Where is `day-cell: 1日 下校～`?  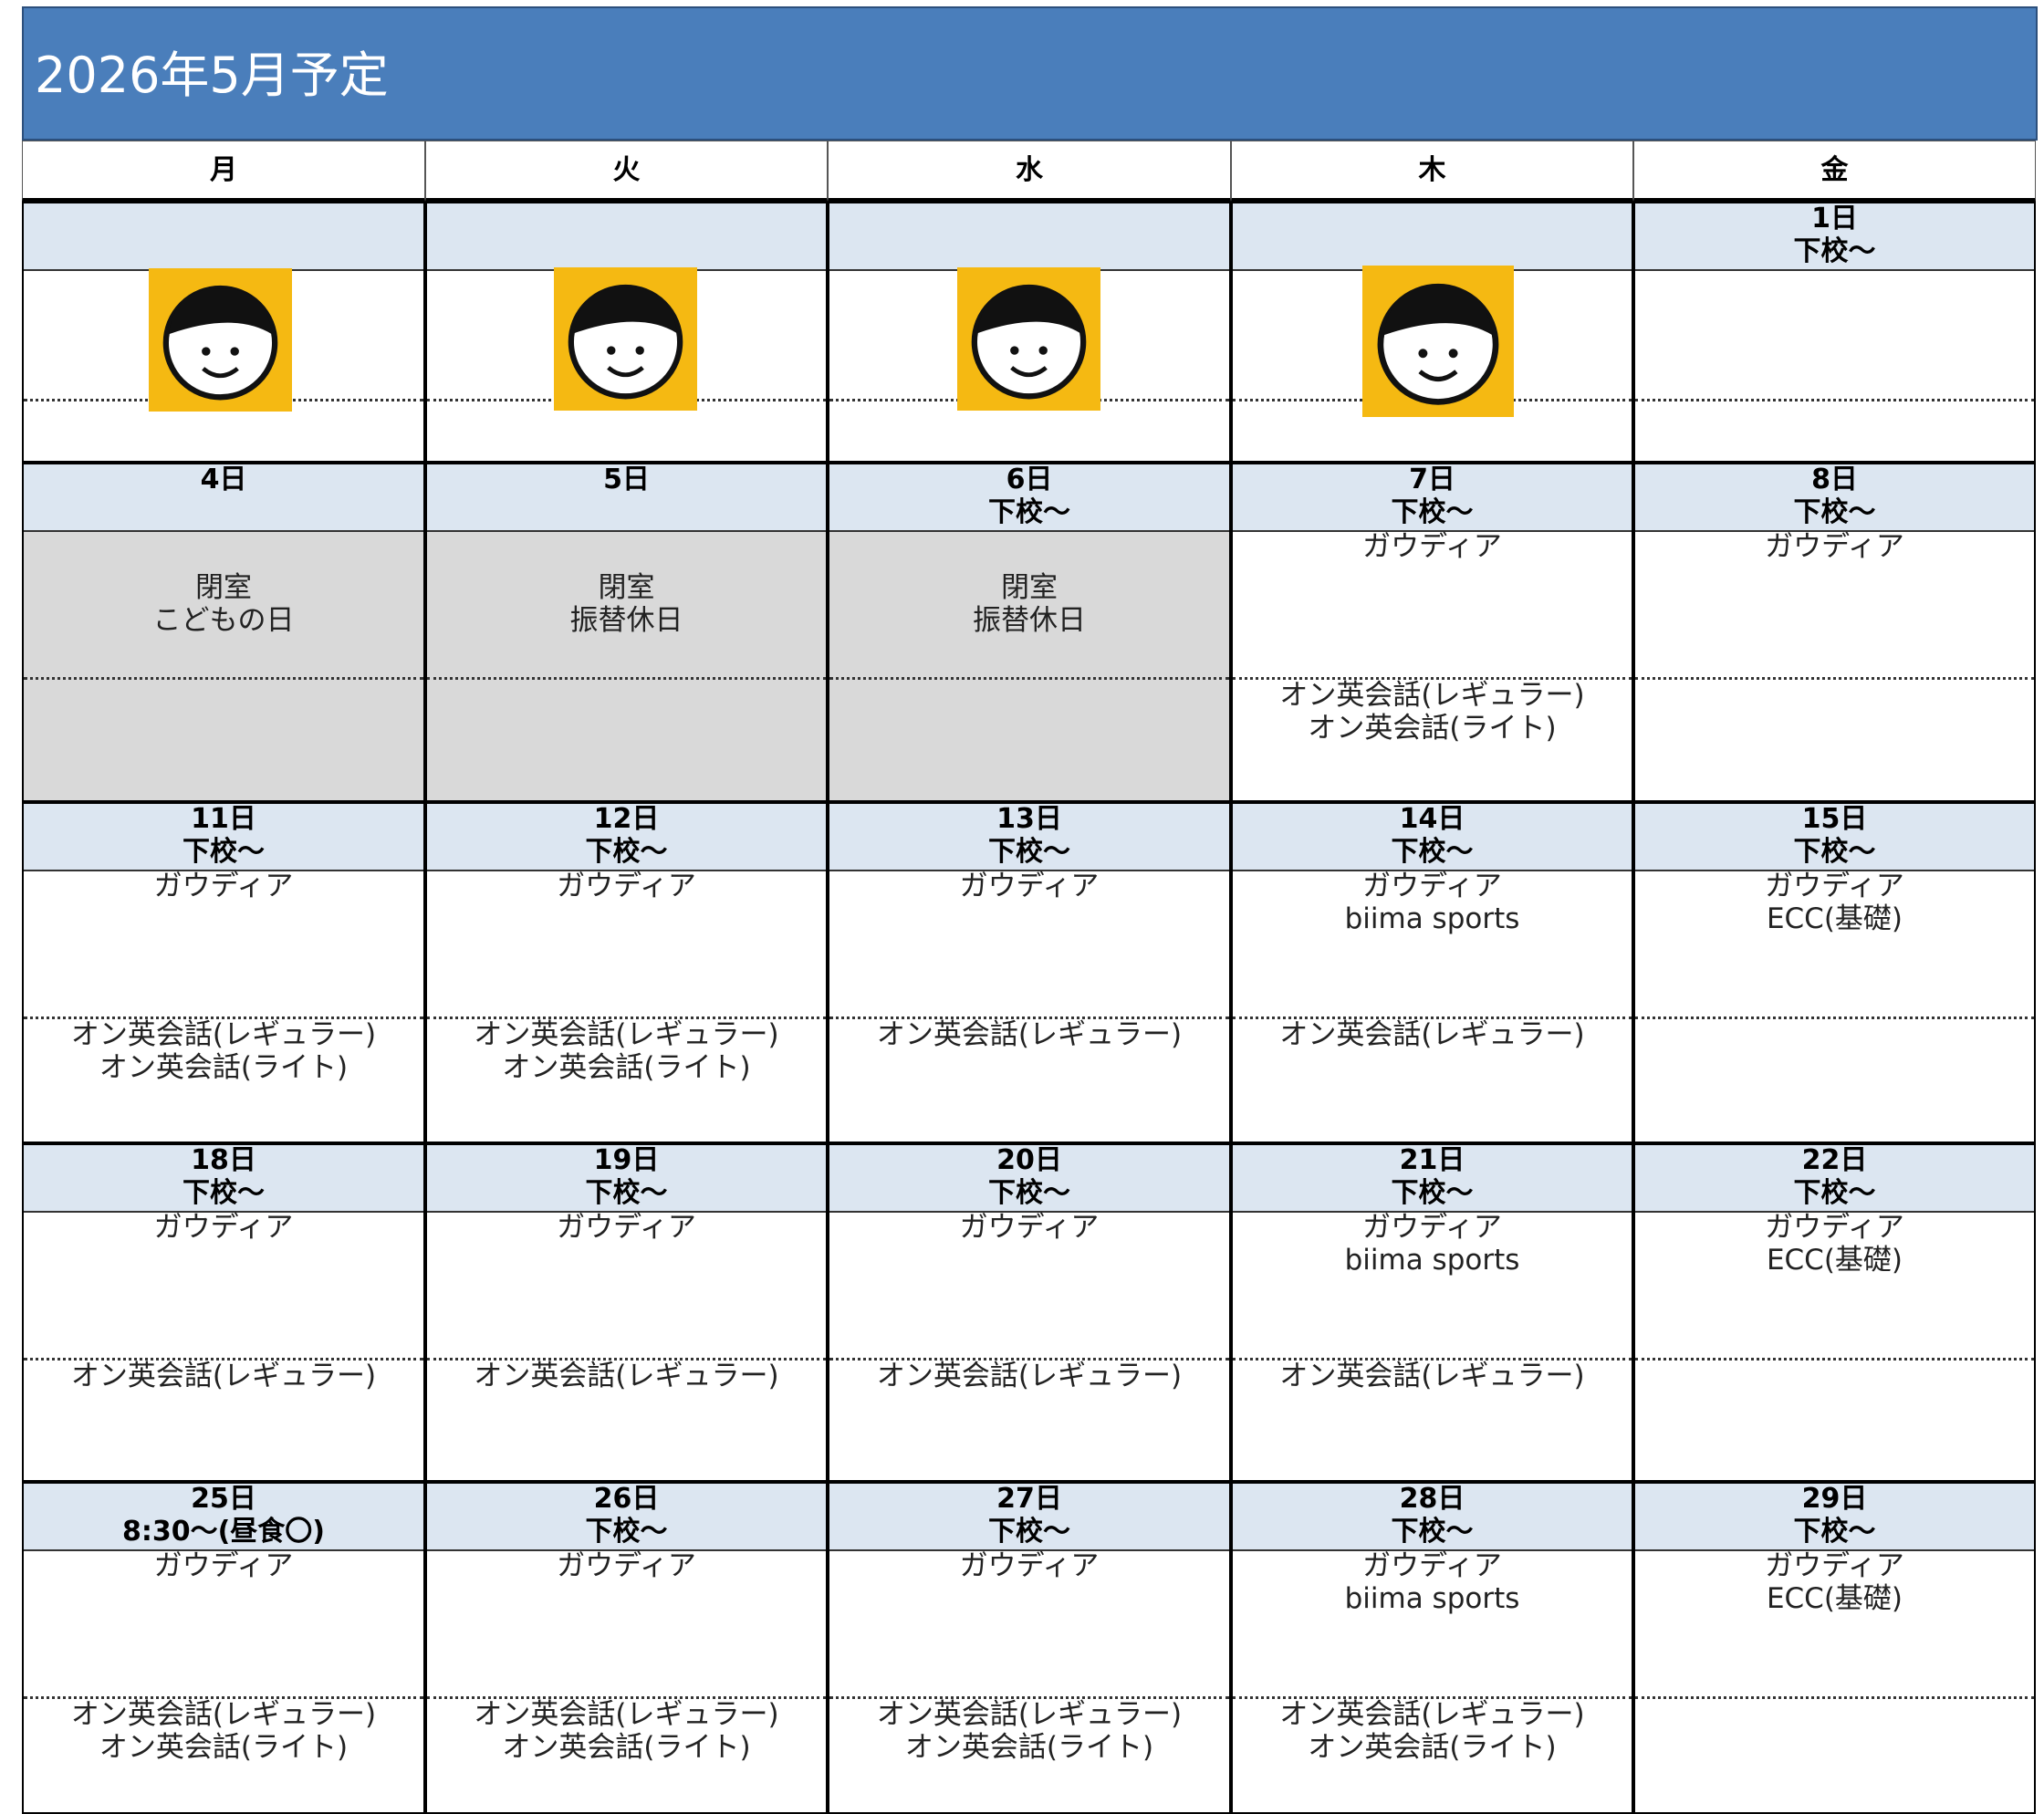 day-cell: 1日 下校～ is located at coordinates (1834, 333).